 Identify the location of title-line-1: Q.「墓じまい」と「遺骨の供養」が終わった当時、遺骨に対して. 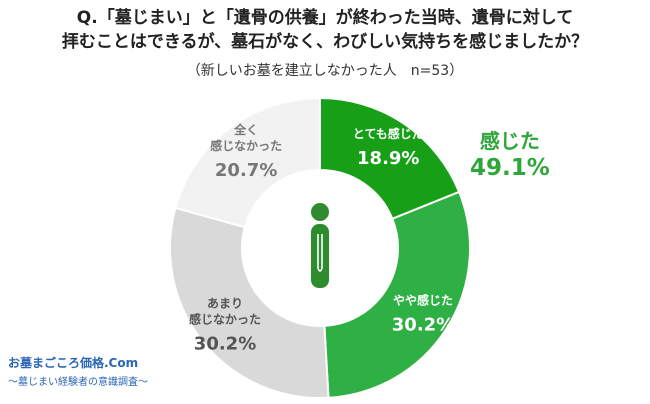
(325, 18).